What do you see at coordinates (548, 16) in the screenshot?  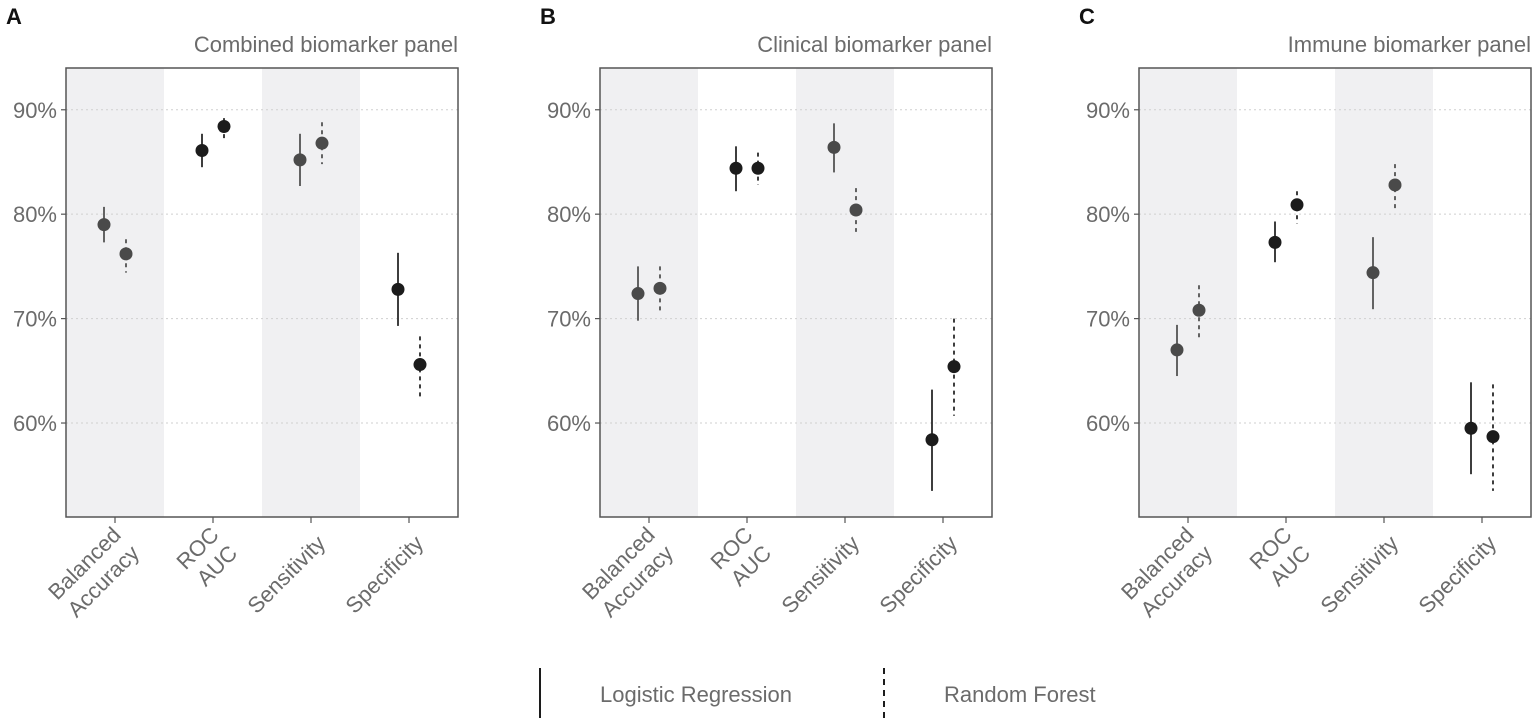 I see `panel-letter: B` at bounding box center [548, 16].